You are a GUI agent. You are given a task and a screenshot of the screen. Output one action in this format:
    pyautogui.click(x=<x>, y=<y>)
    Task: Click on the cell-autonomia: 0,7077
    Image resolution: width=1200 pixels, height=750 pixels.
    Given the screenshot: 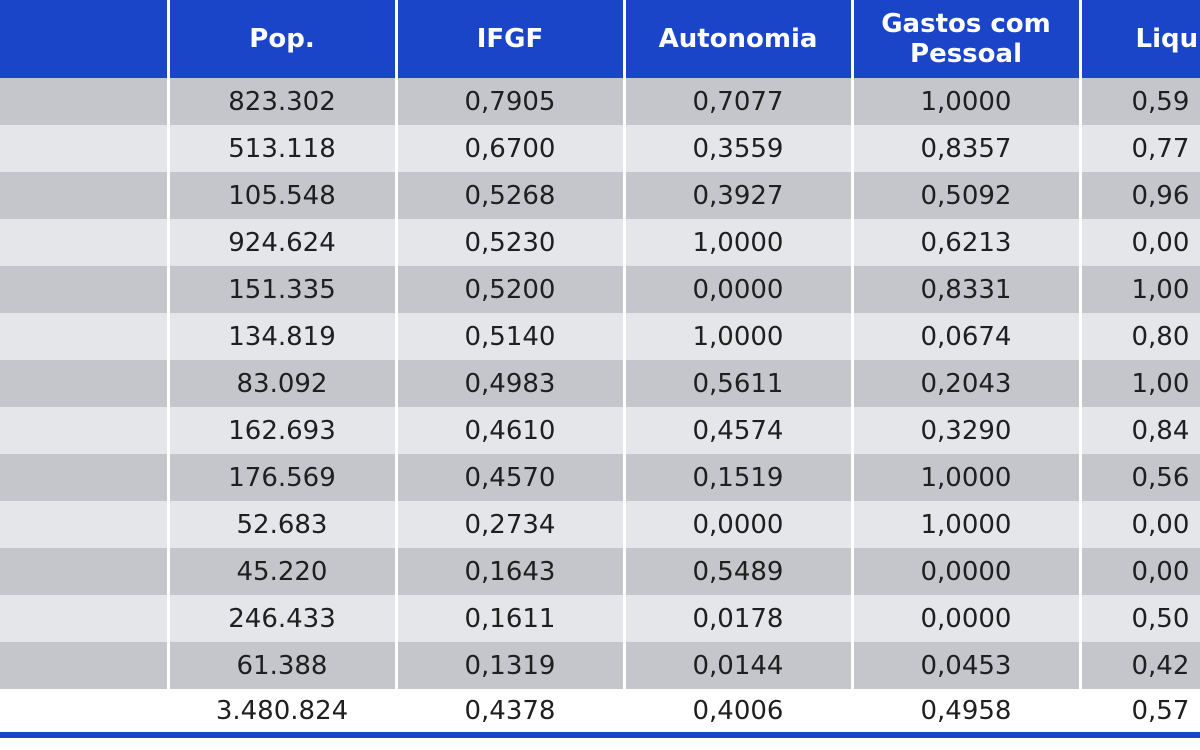 What is the action you would take?
    pyautogui.click(x=737, y=101)
    